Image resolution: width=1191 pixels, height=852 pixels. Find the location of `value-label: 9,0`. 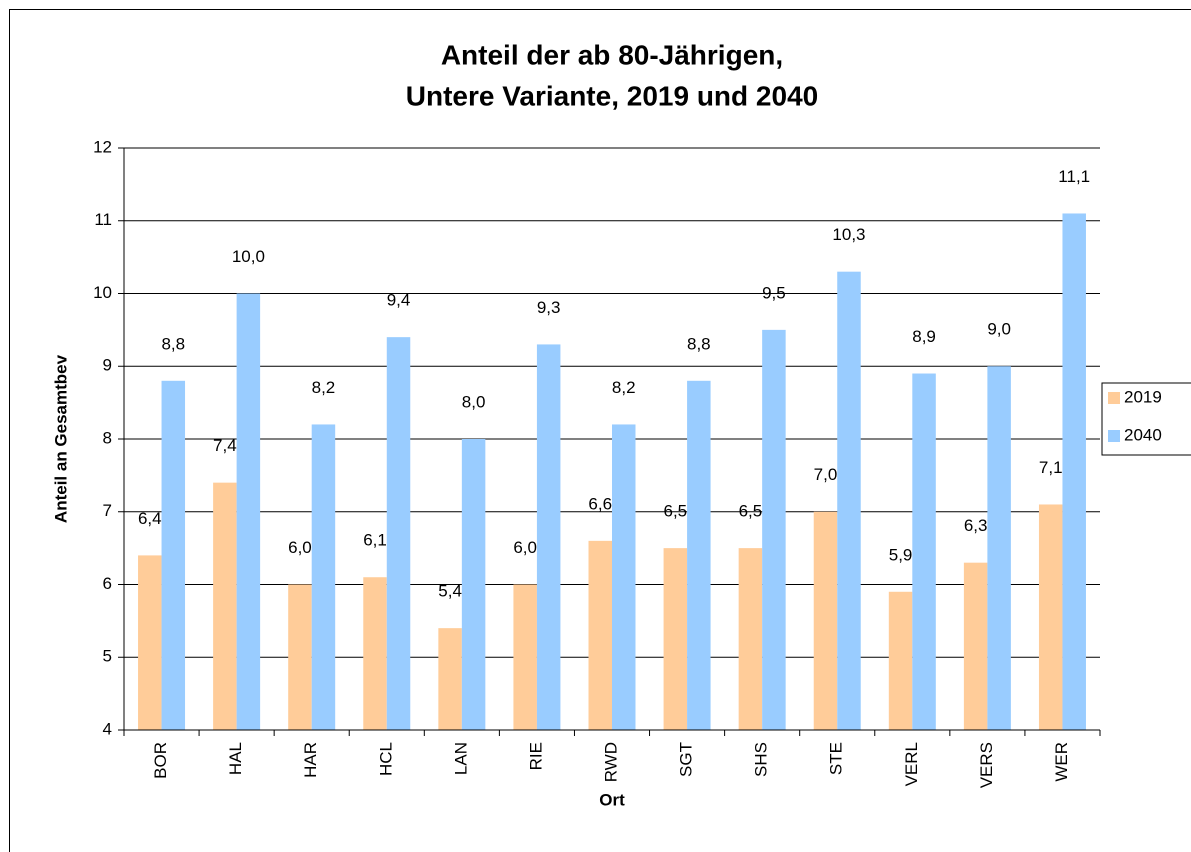

value-label: 9,0 is located at coordinates (999, 329).